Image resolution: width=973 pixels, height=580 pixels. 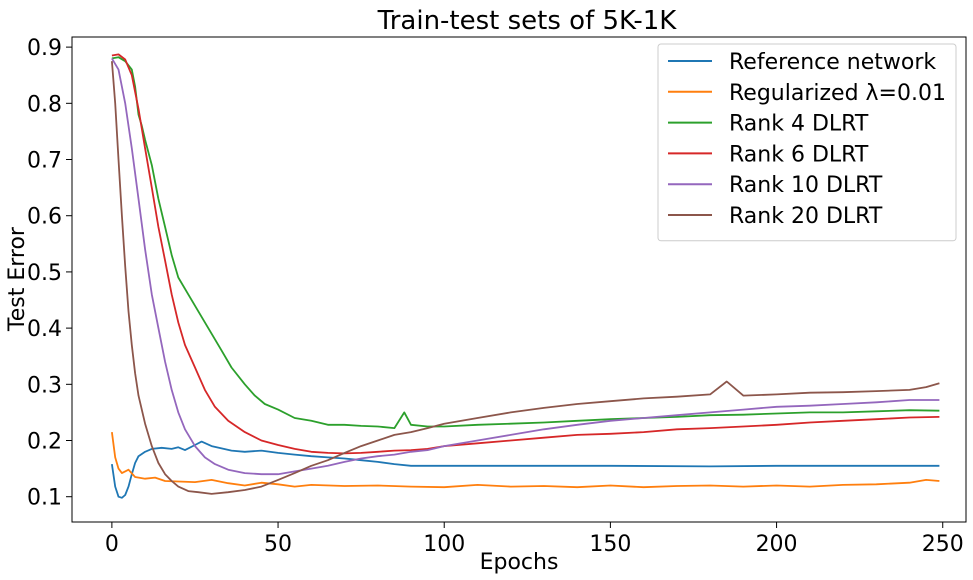 What do you see at coordinates (534, 539) in the screenshot?
I see `x-axis: 0 50 100 150 200 250` at bounding box center [534, 539].